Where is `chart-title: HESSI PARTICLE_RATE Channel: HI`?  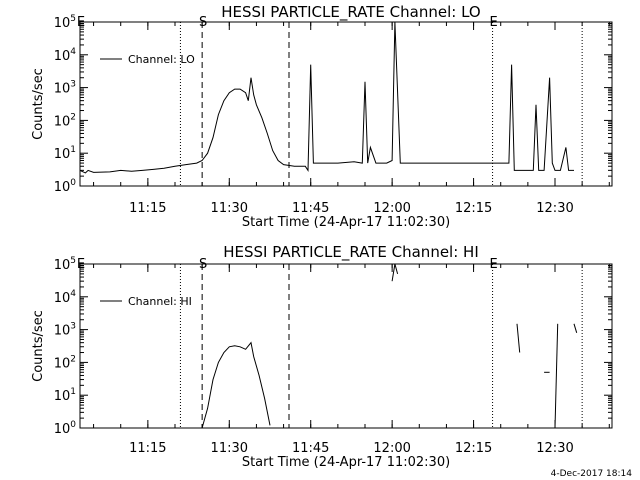
chart-title: HESSI PARTICLE_RATE Channel: HI is located at coordinates (351, 252).